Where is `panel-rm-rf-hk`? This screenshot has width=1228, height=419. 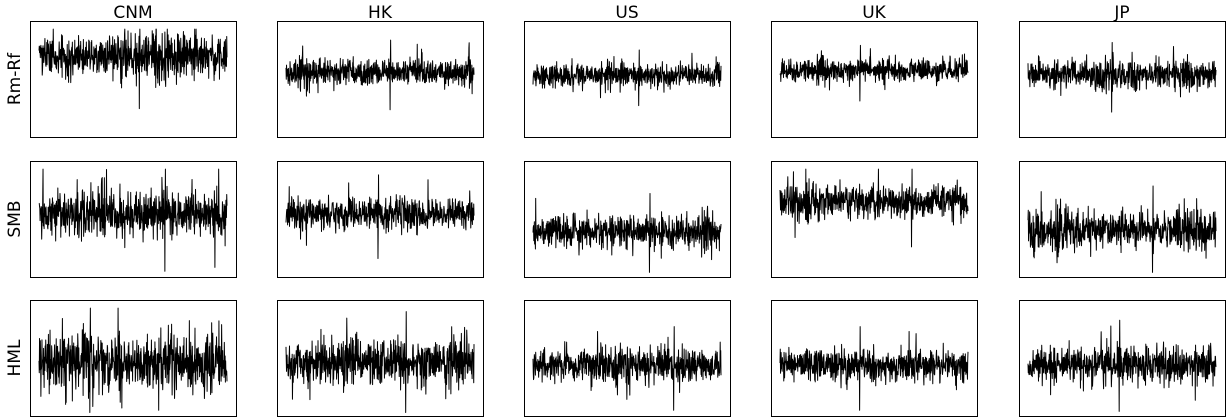 panel-rm-rf-hk is located at coordinates (380, 79).